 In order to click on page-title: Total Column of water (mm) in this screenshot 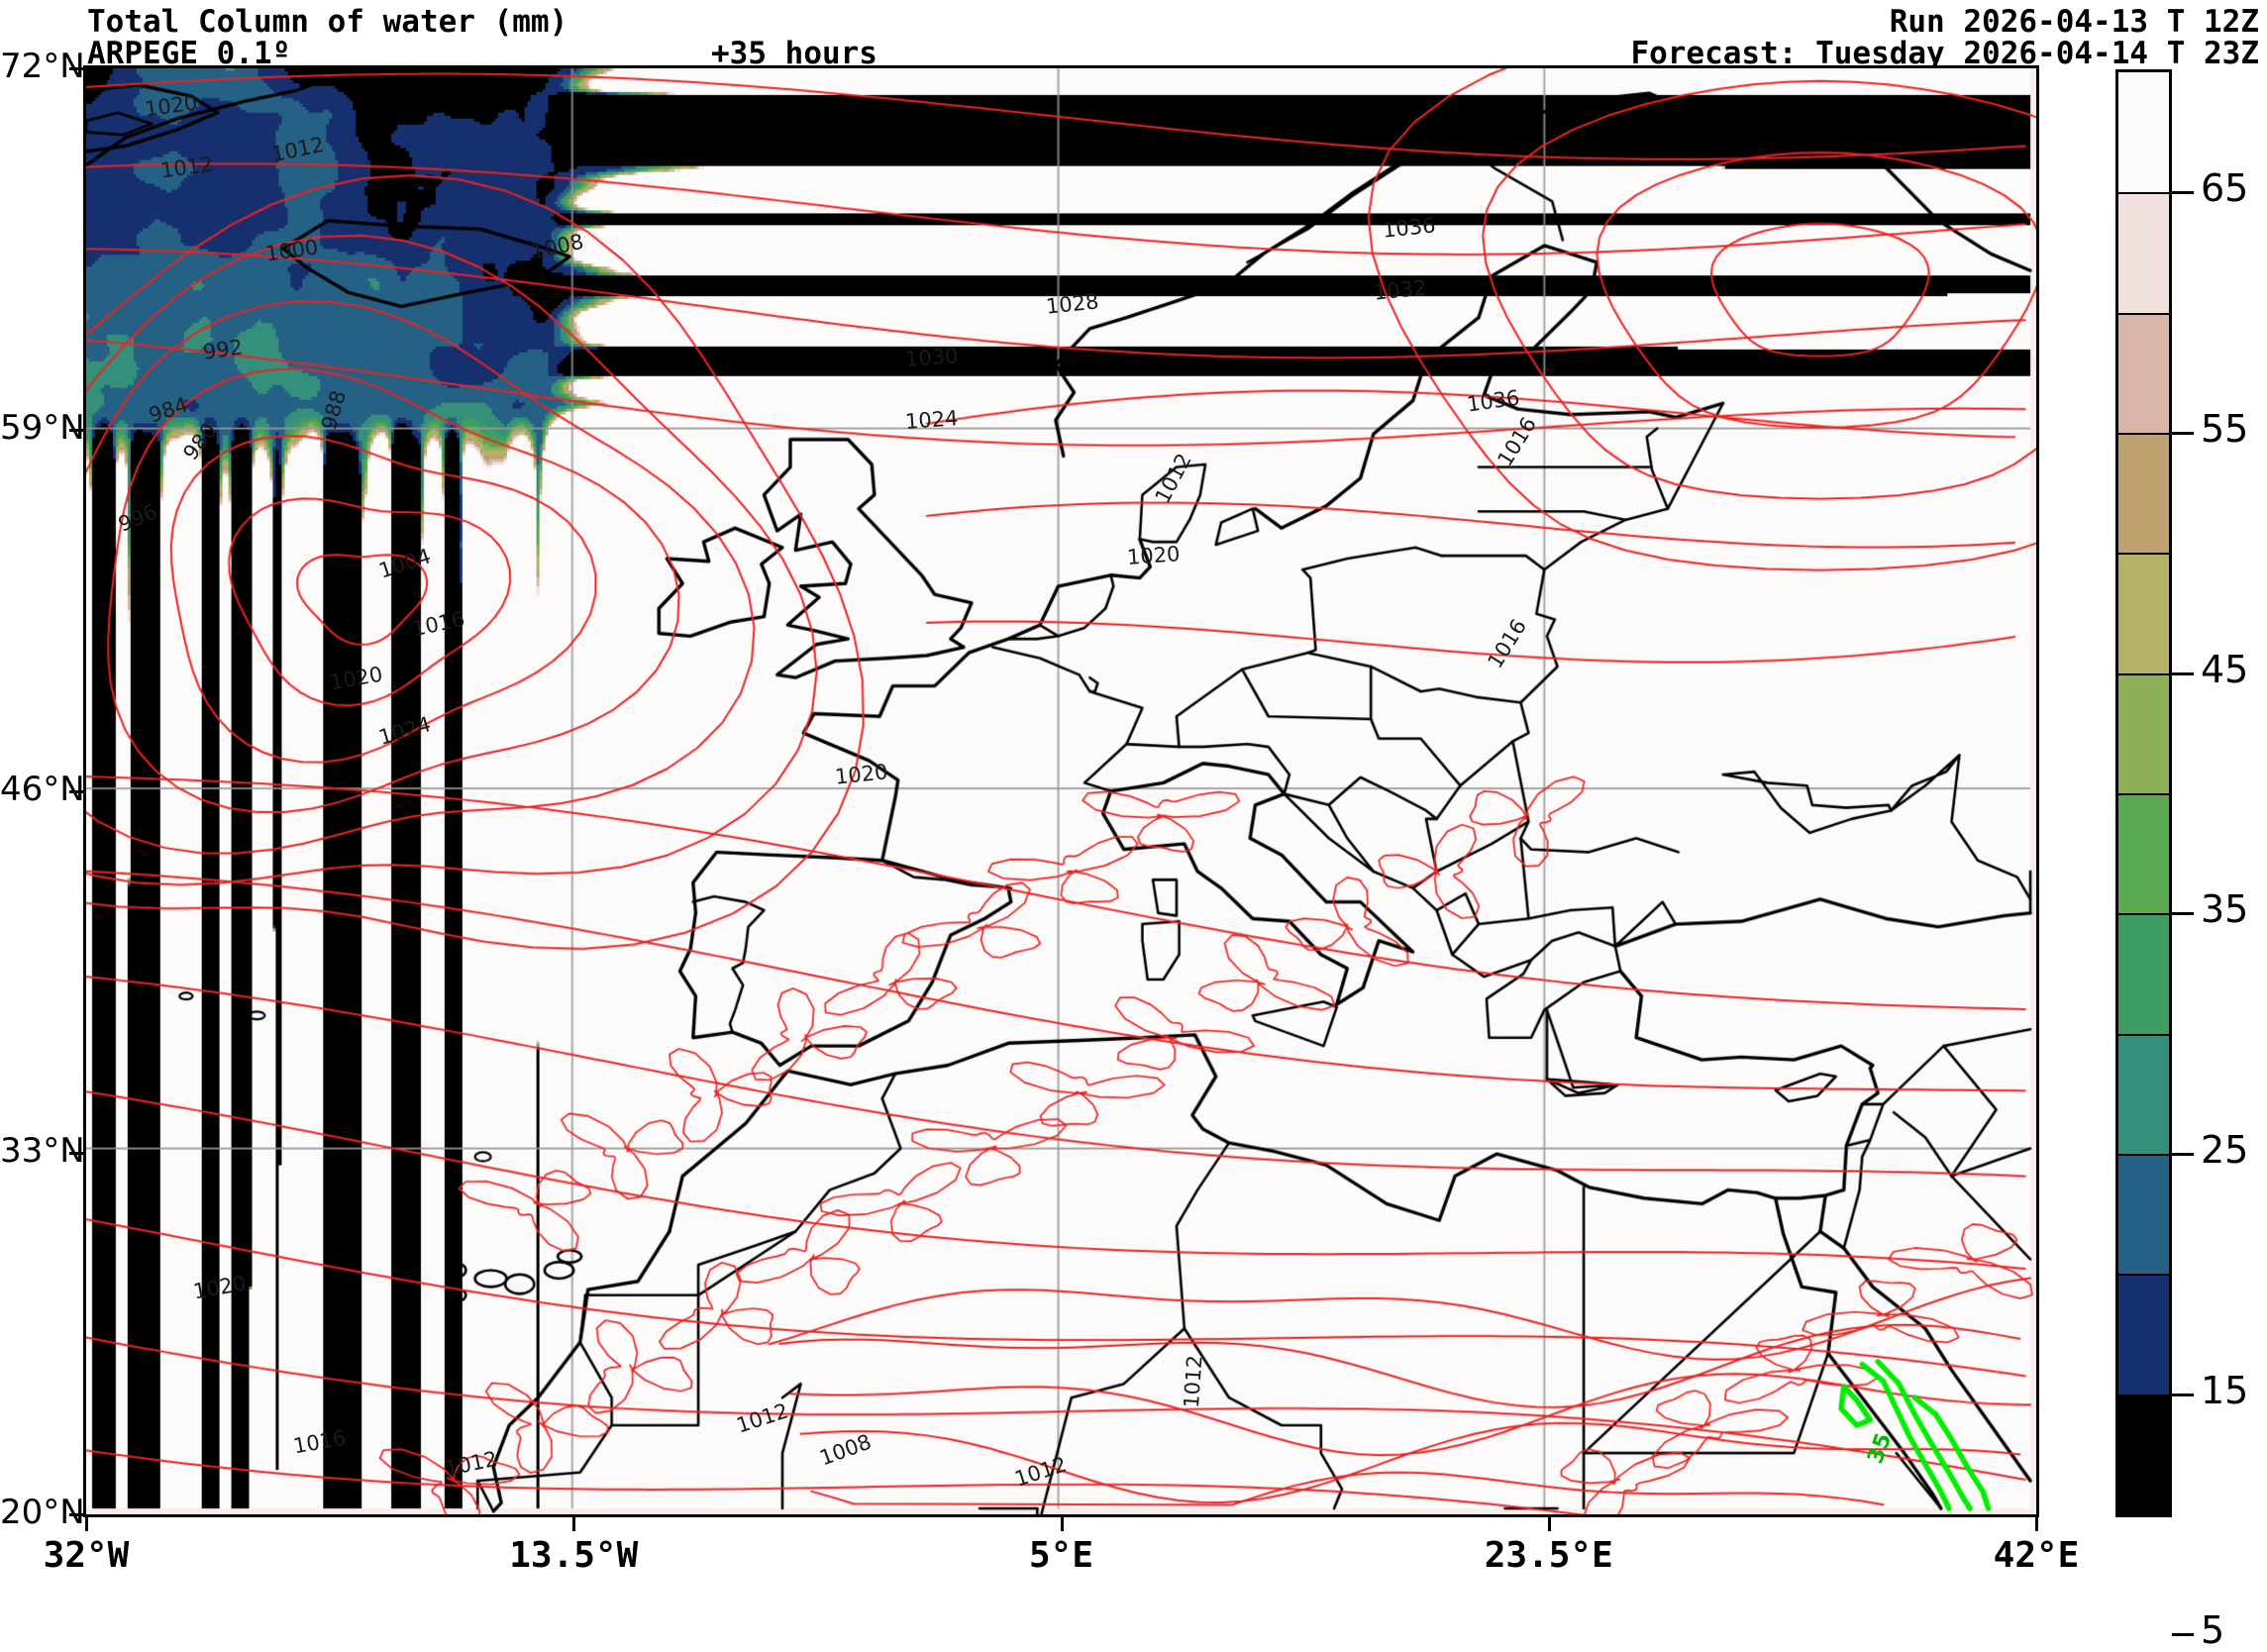, I will do `click(327, 22)`.